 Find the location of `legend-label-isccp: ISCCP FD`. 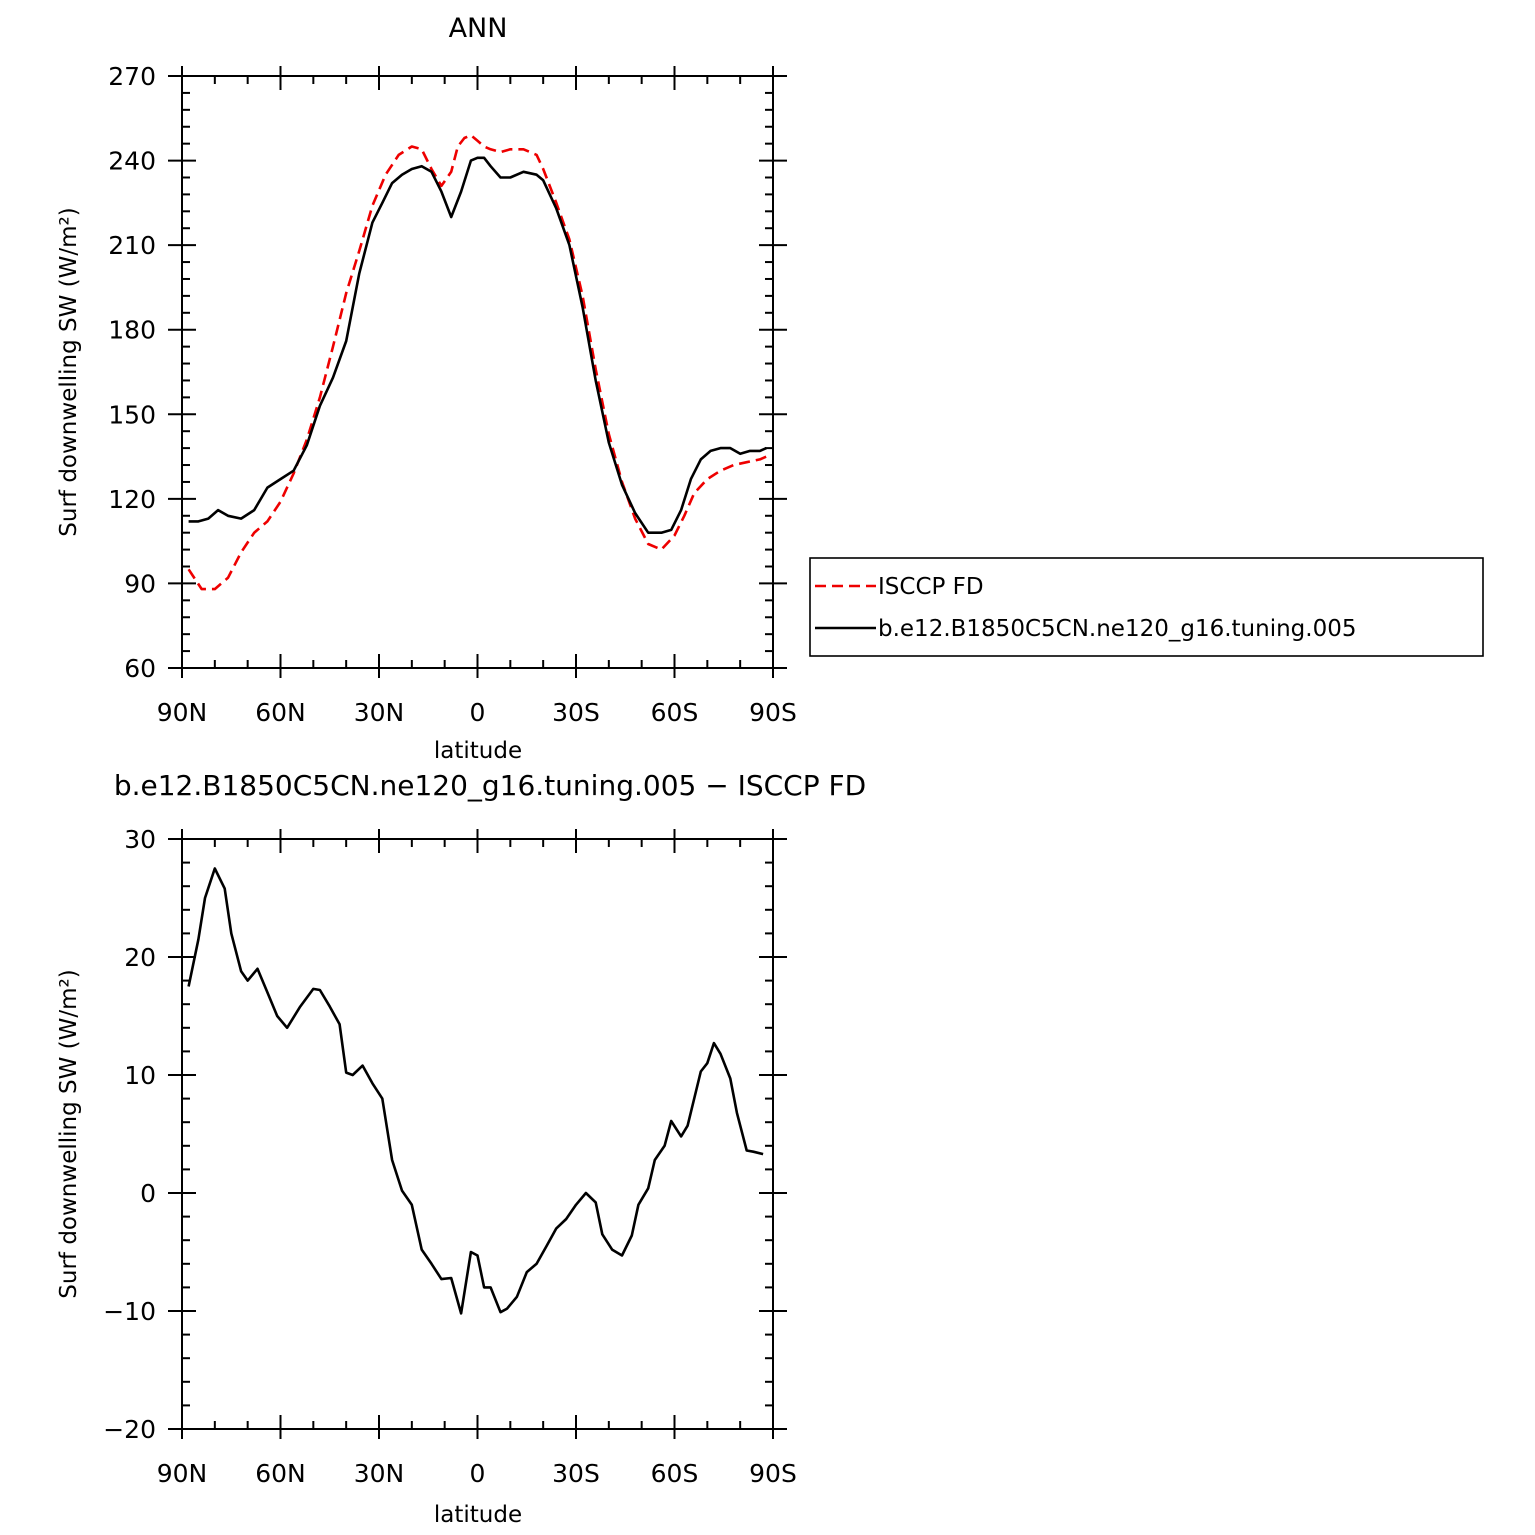

legend-label-isccp: ISCCP FD is located at coordinates (931, 587).